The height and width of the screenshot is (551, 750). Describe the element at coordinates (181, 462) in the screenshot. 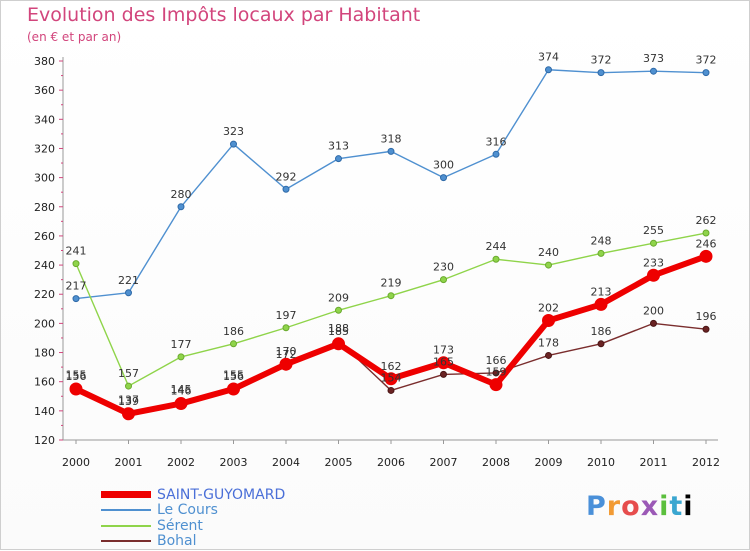

I see `x-tick-label: 2002` at that location.